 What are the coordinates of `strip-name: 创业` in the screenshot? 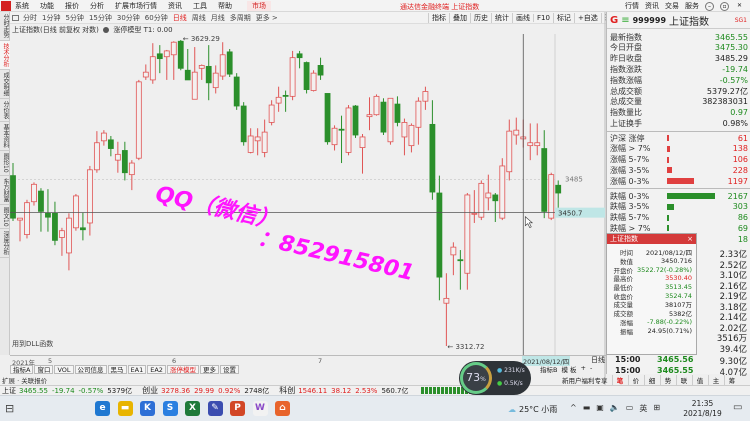 It's located at (150, 390).